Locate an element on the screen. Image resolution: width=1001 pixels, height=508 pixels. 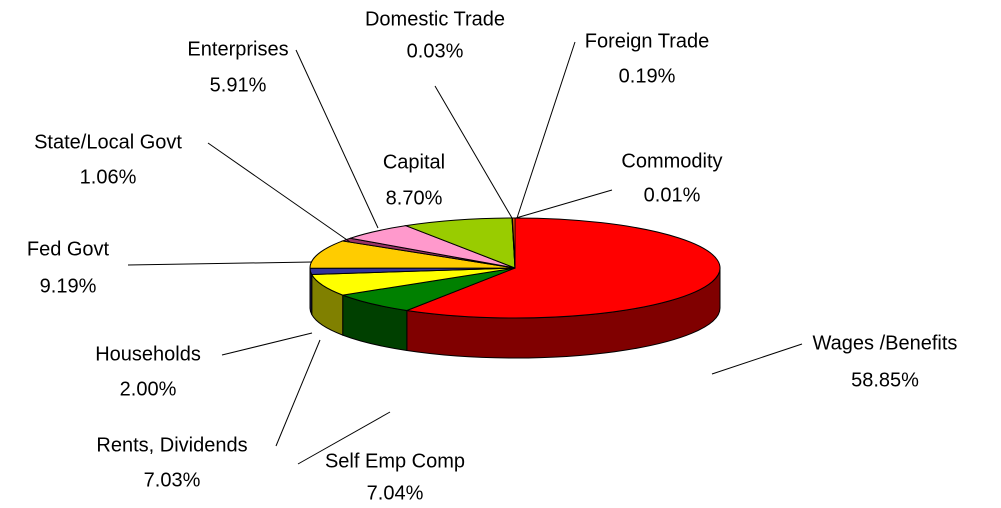
value-label: 0.03% is located at coordinates (435, 51).